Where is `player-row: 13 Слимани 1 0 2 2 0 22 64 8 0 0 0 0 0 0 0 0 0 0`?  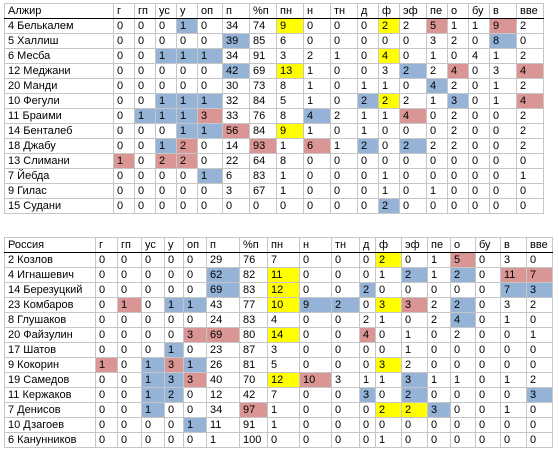 player-row: 13 Слимани 1 0 2 2 0 22 64 8 0 0 0 0 0 0 0 0 0 0 is located at coordinates (274, 161).